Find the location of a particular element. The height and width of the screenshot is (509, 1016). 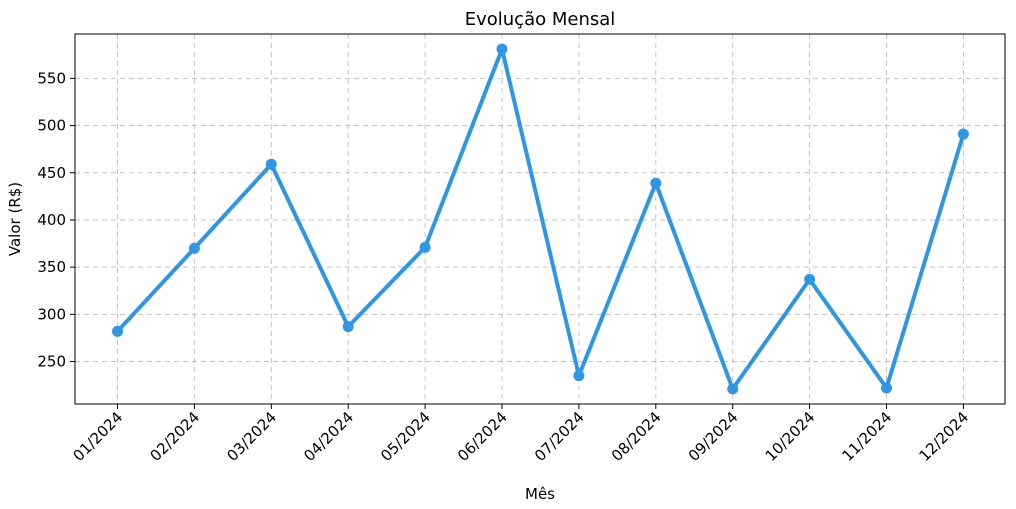

x-tick-label: 08/2024 is located at coordinates (636, 436).